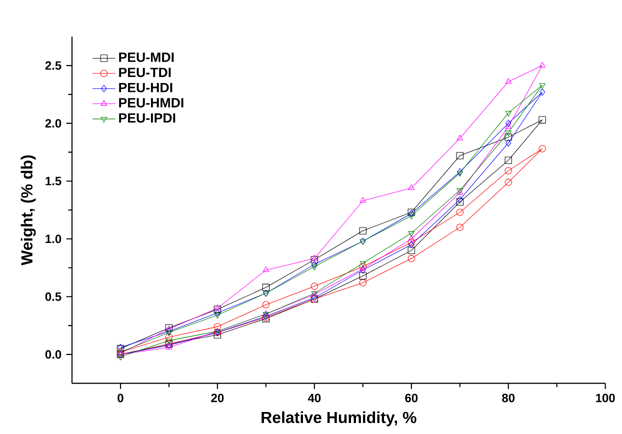 The height and width of the screenshot is (434, 622). Describe the element at coordinates (605, 398) in the screenshot. I see `x-tick-label: 100` at that location.